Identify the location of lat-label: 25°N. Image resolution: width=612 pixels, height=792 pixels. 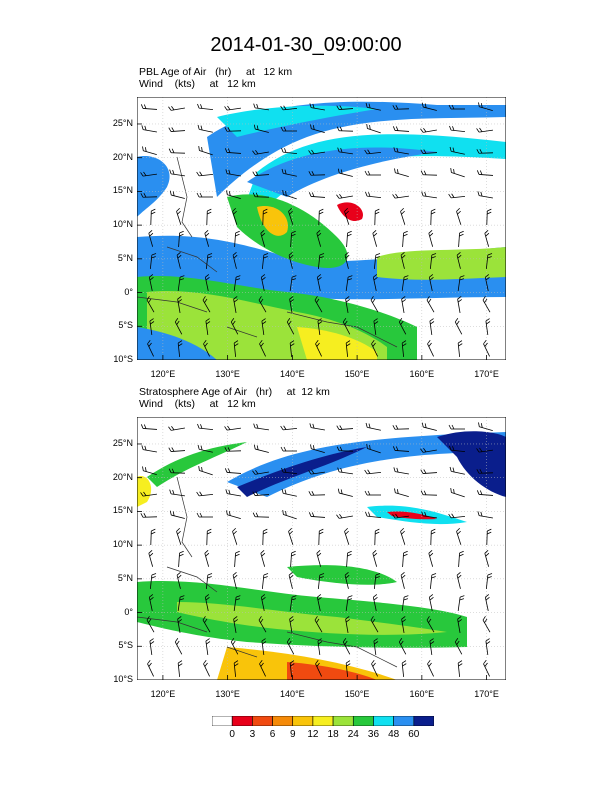
(122, 122).